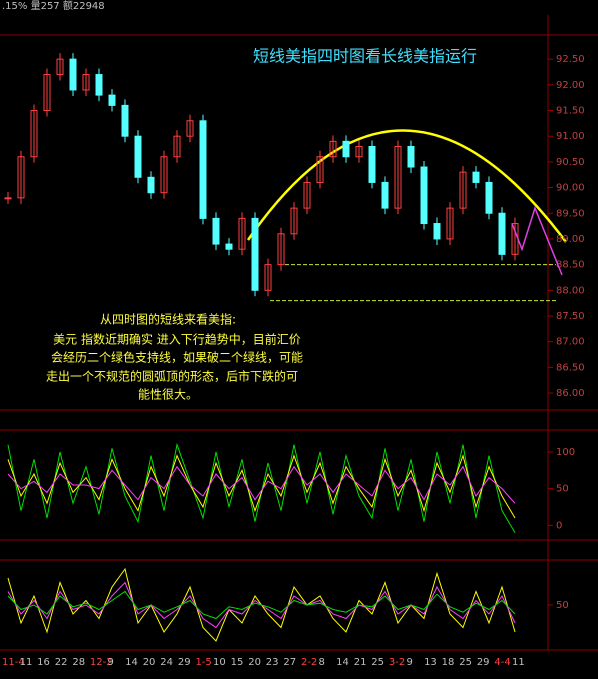 This screenshot has width=598, height=679. Describe the element at coordinates (237, 662) in the screenshot. I see `x-tick-label: 15` at that location.